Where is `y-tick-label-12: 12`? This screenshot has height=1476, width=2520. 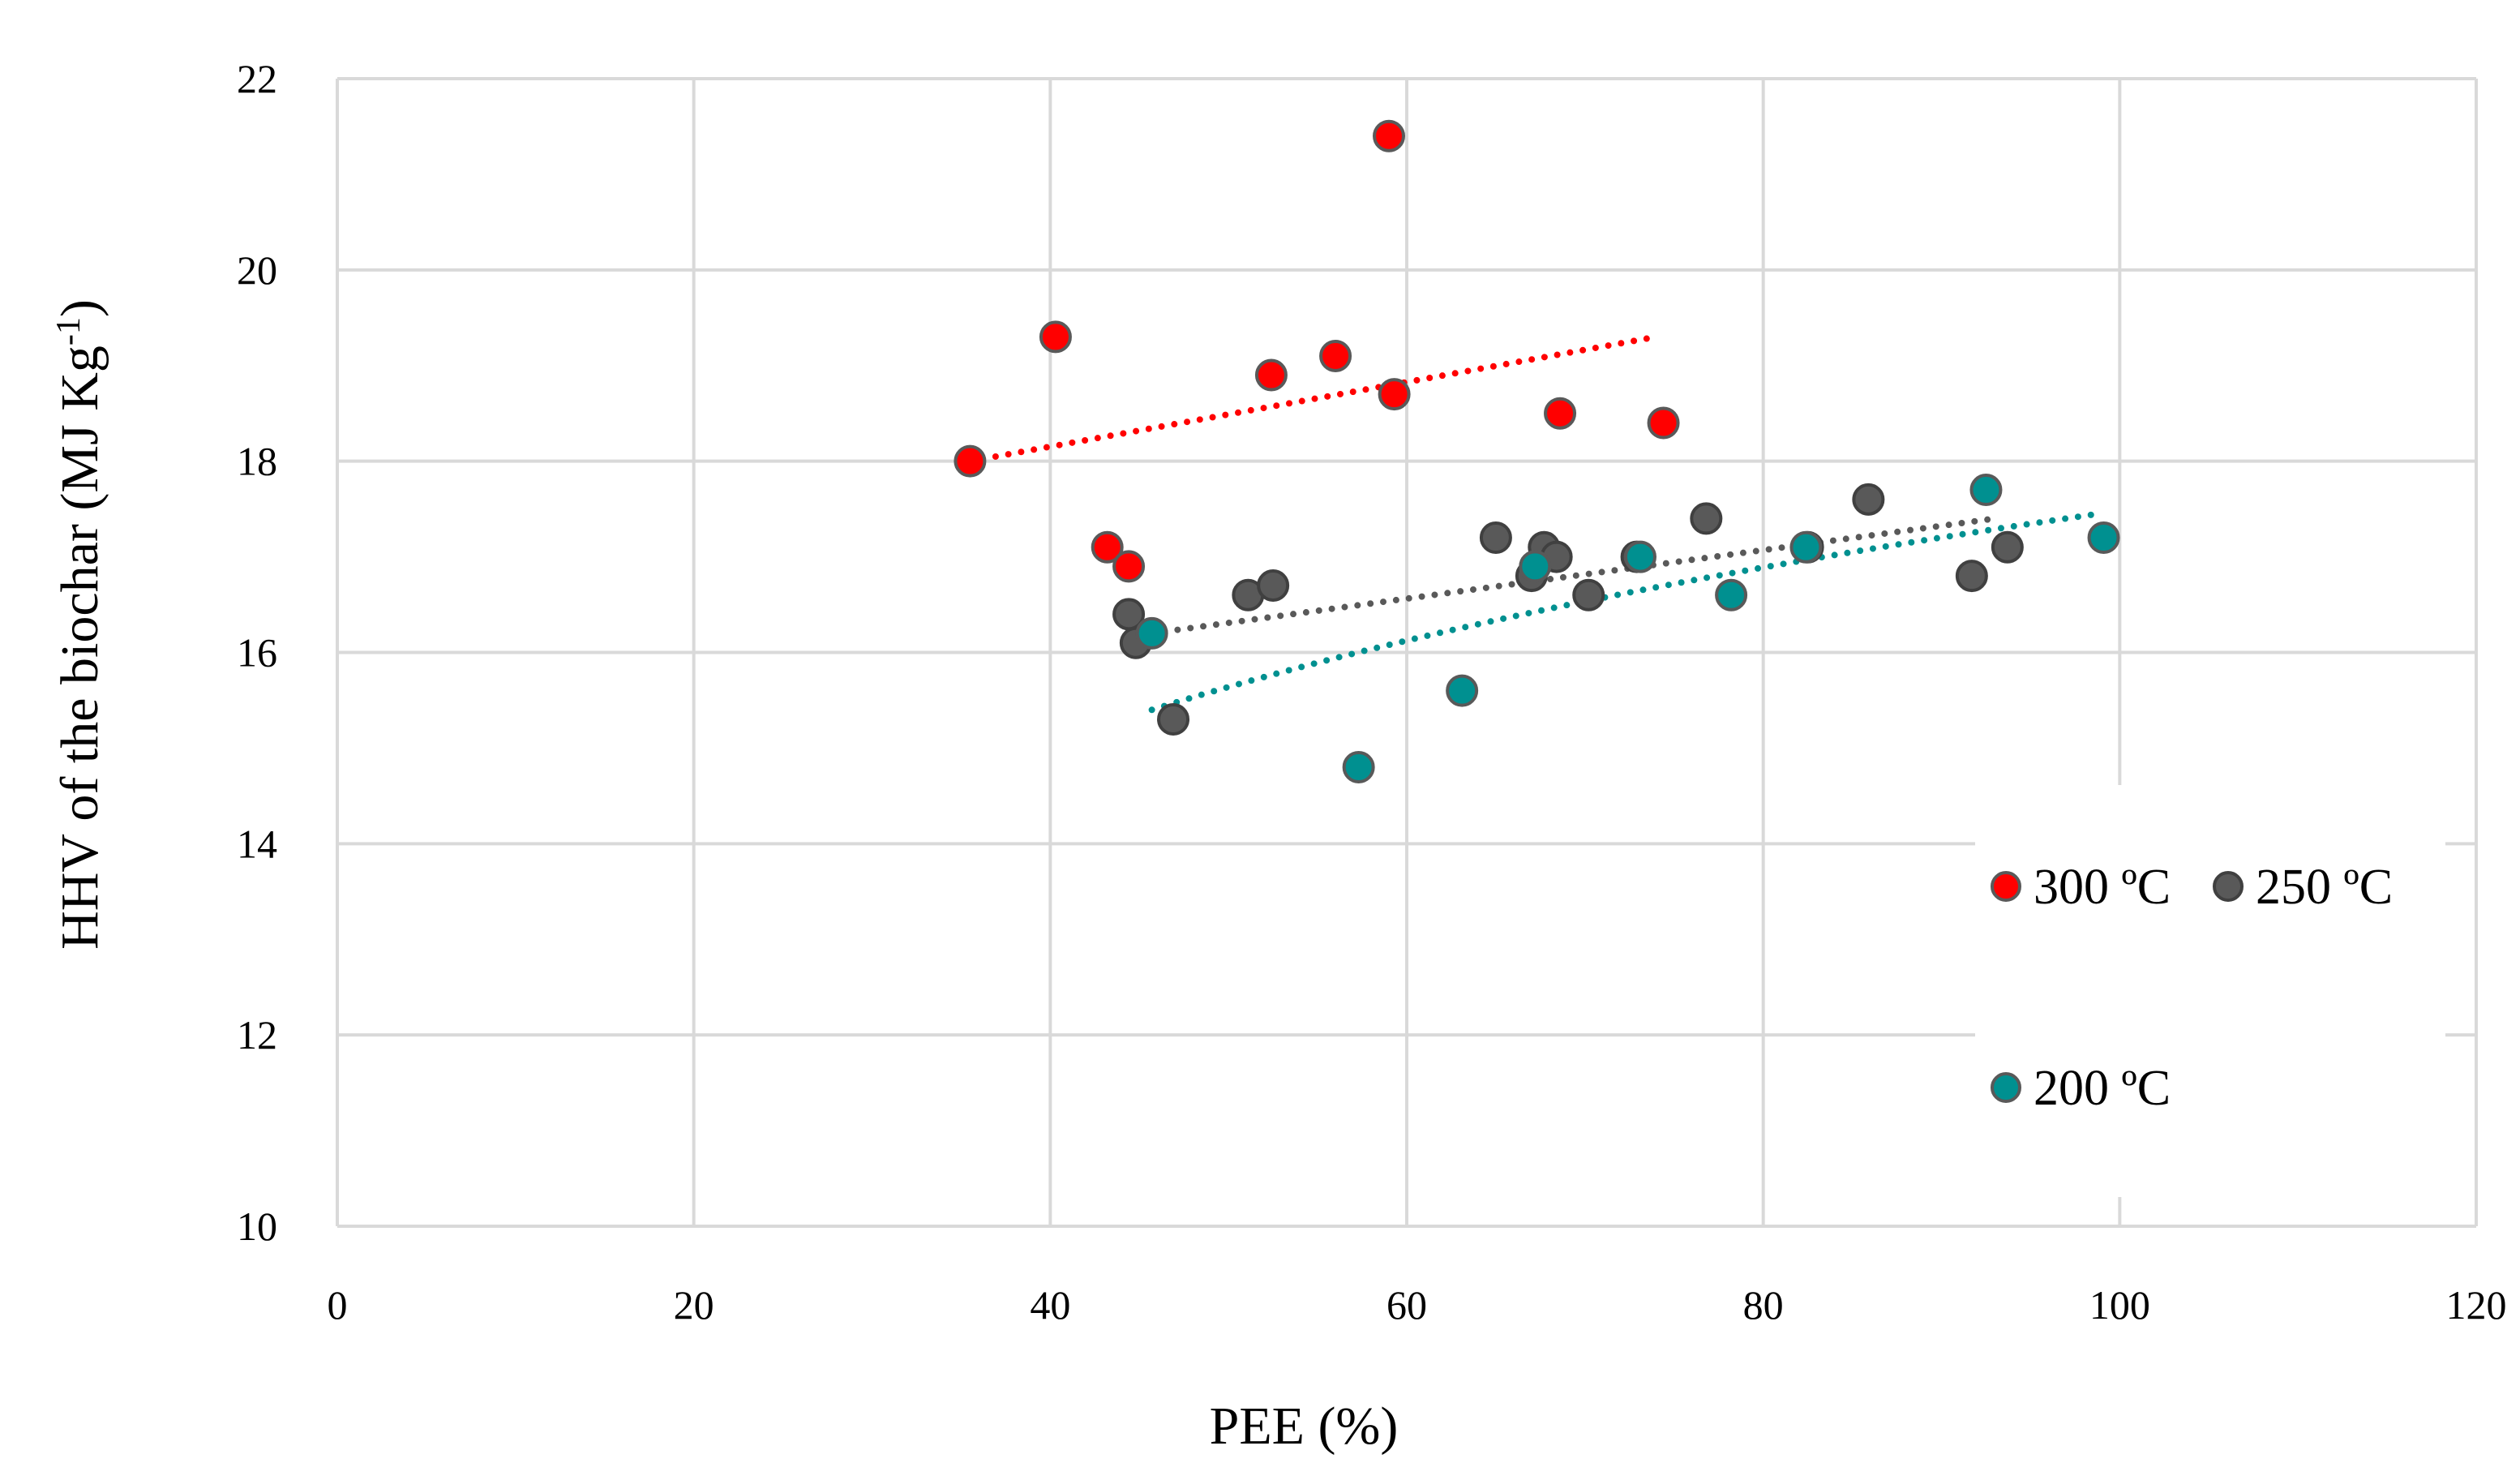
y-tick-label-12: 12 is located at coordinates (257, 1035).